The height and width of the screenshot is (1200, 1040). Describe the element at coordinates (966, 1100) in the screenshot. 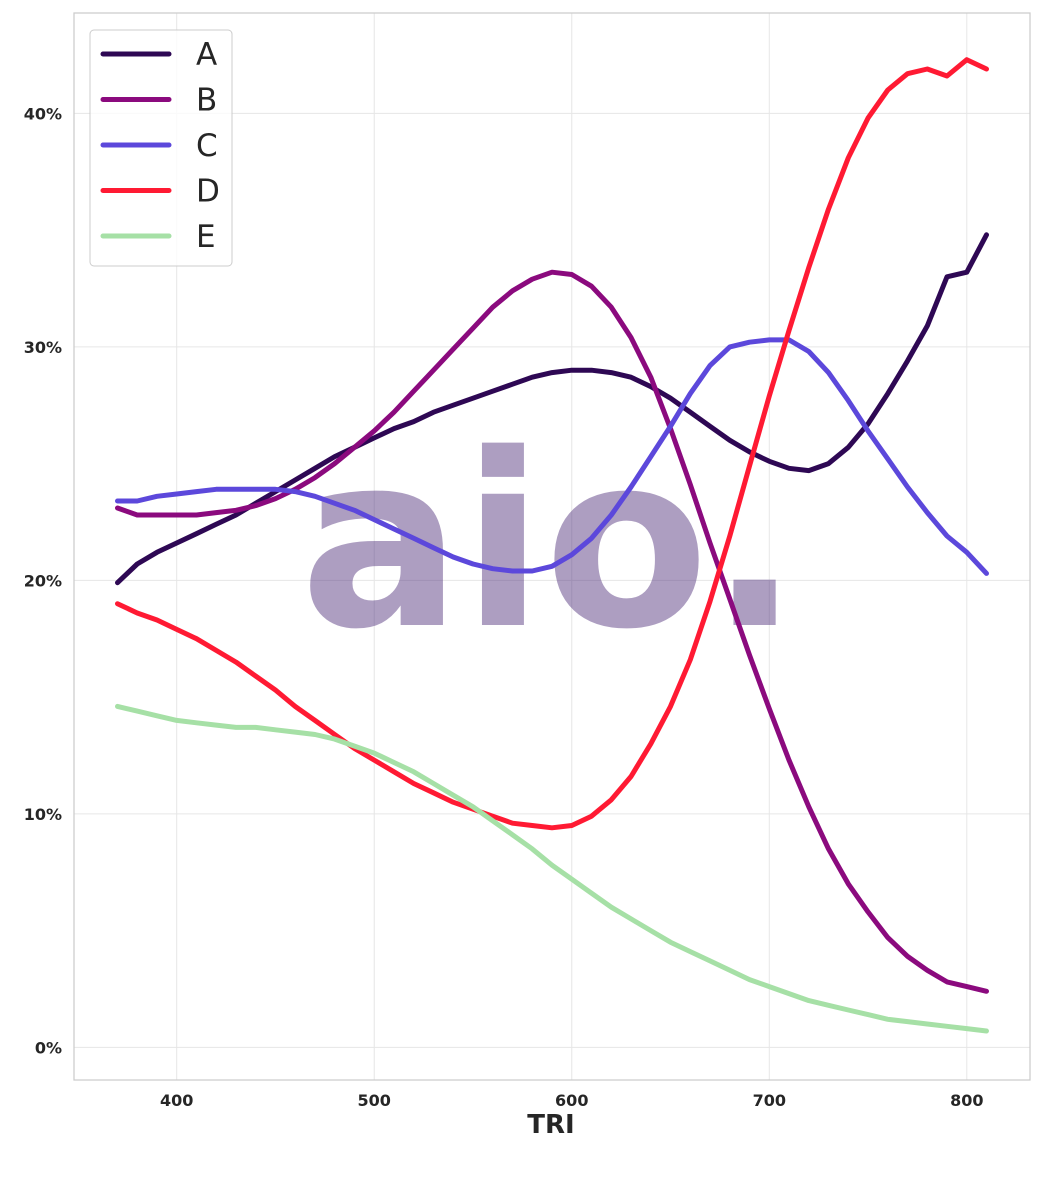

I see `x-tick-label: 800` at that location.